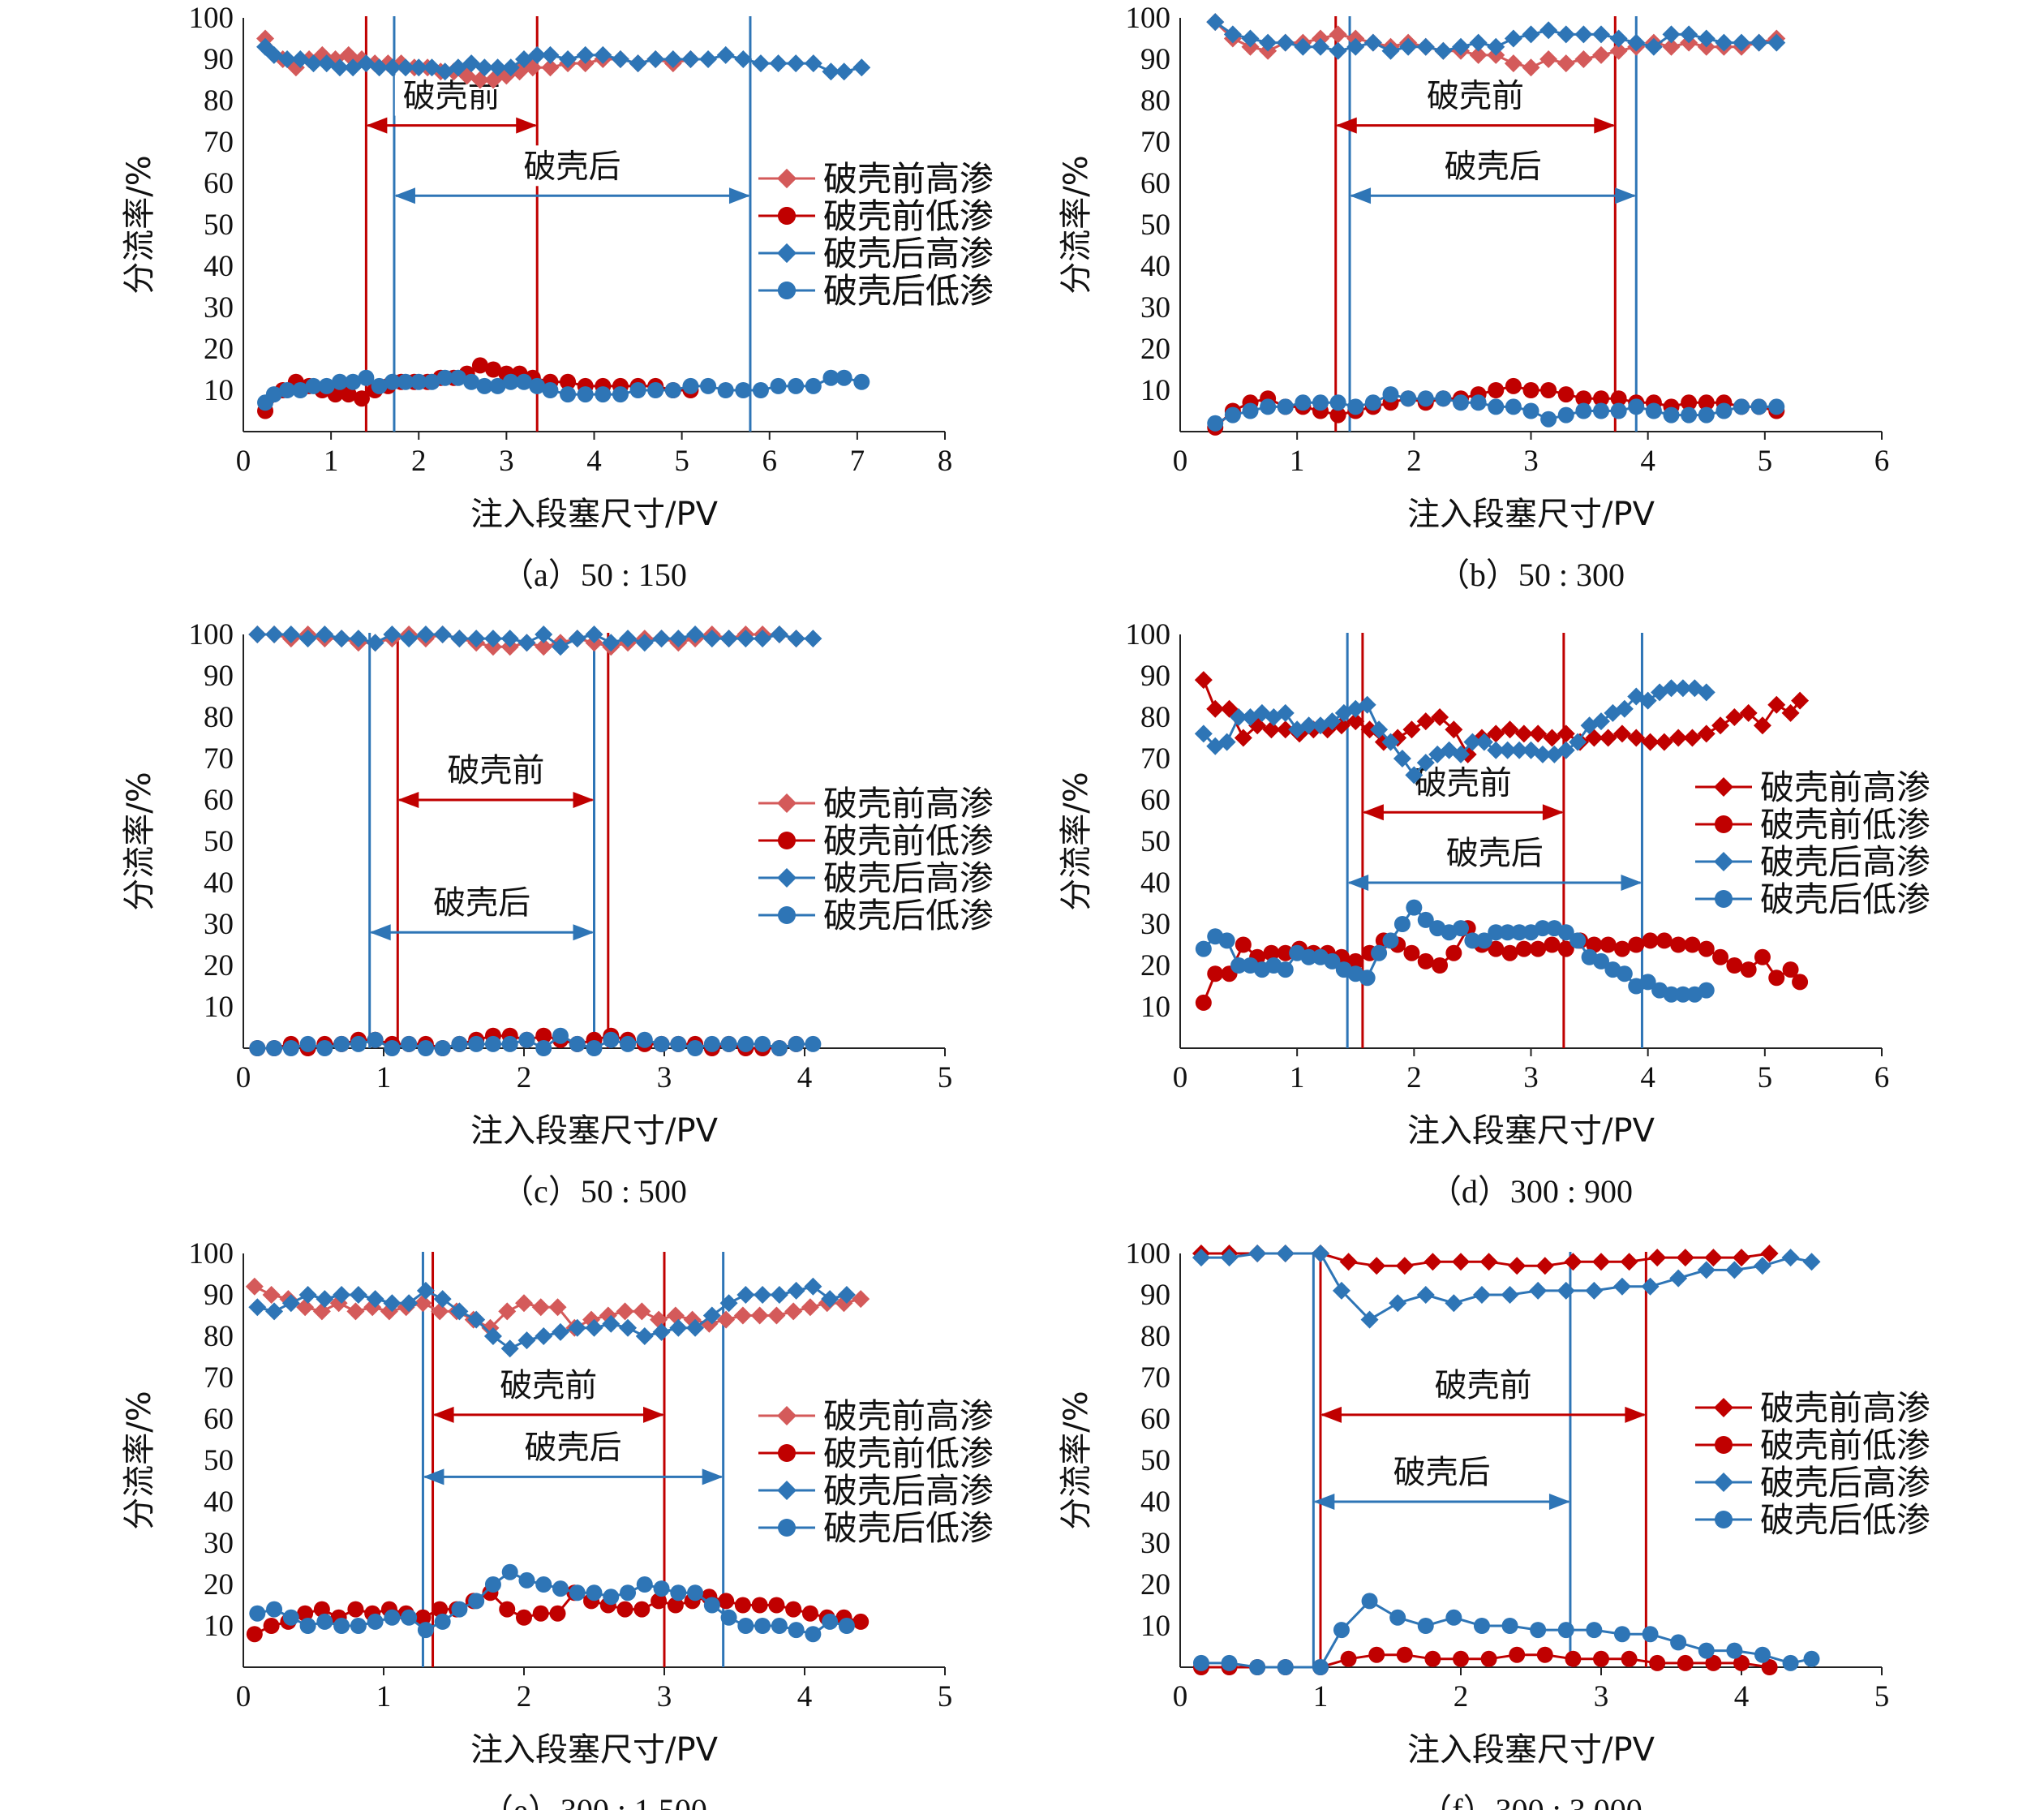  I want to click on y-tick-label: 60, so click(219, 1419).